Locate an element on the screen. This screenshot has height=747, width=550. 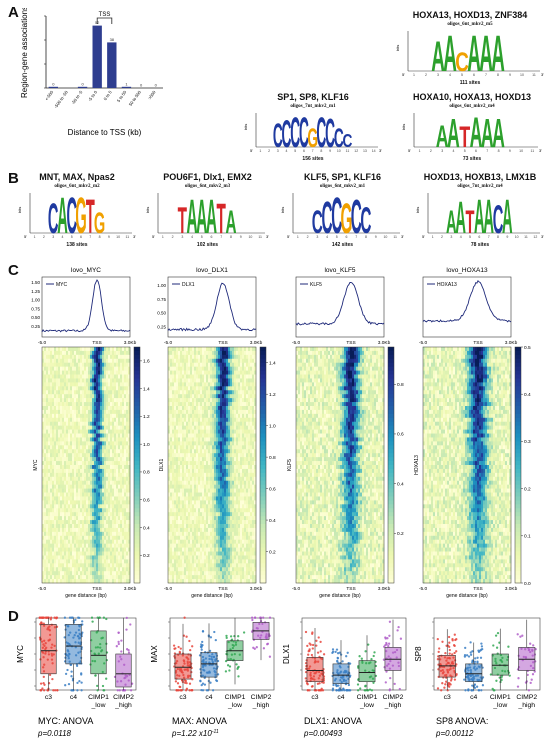
logo-letter: A is located at coordinates (498, 56).